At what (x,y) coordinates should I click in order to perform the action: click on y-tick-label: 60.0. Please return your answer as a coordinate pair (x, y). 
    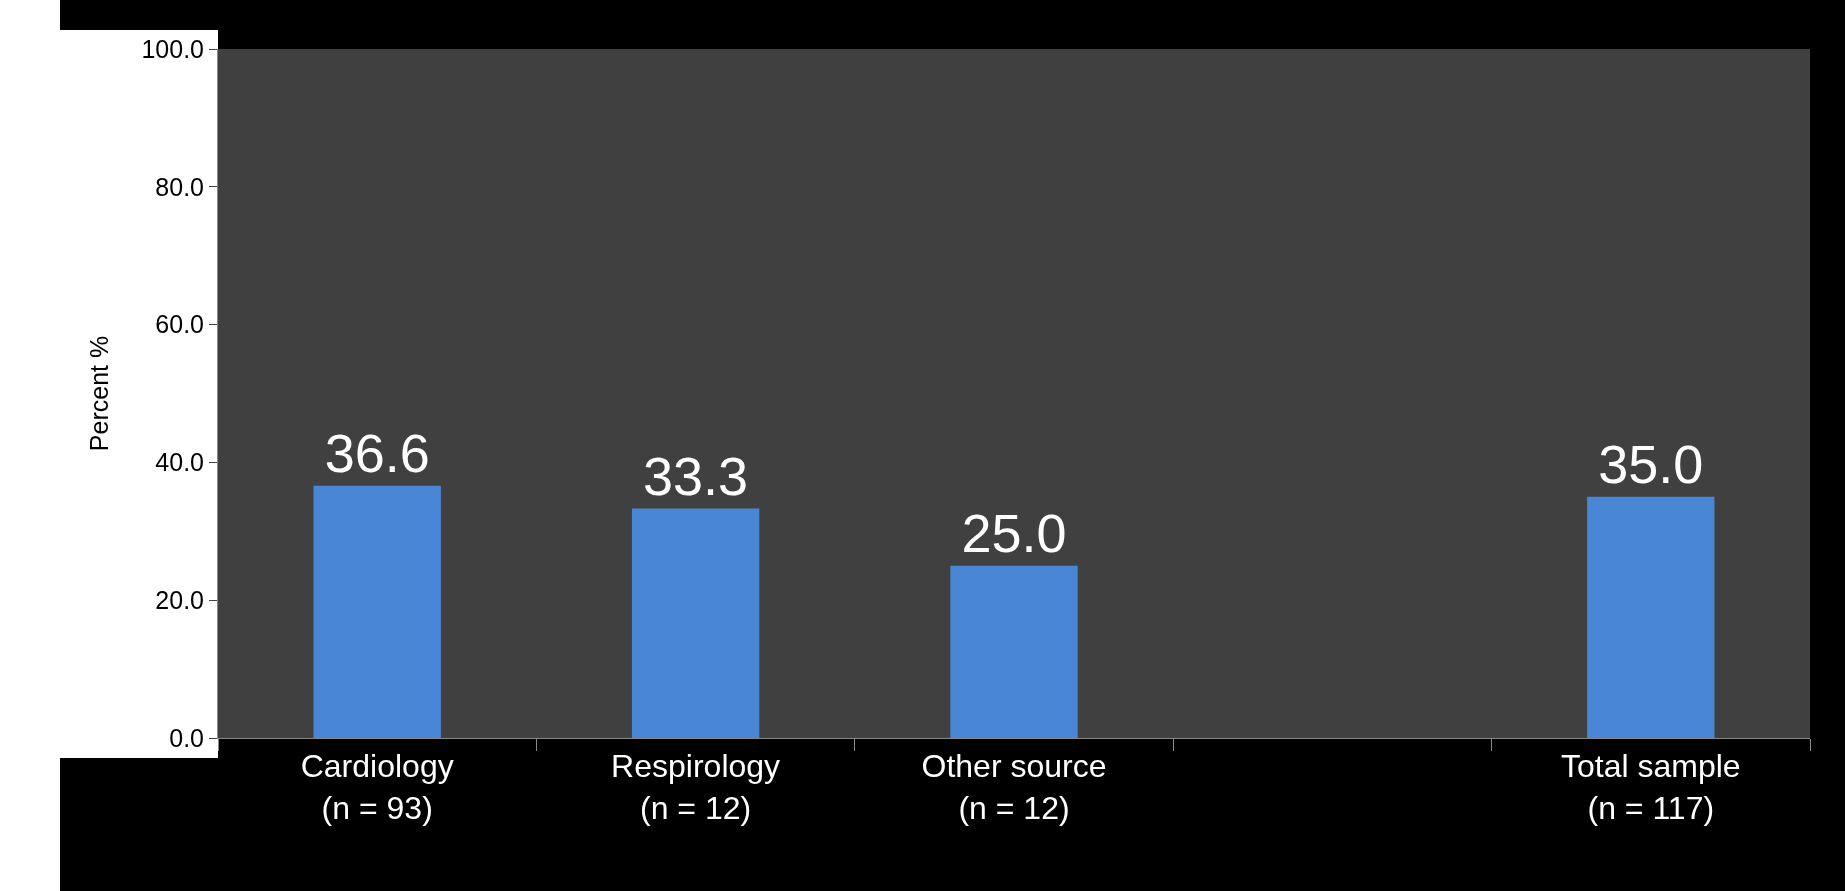
    Looking at the image, I should click on (179, 324).